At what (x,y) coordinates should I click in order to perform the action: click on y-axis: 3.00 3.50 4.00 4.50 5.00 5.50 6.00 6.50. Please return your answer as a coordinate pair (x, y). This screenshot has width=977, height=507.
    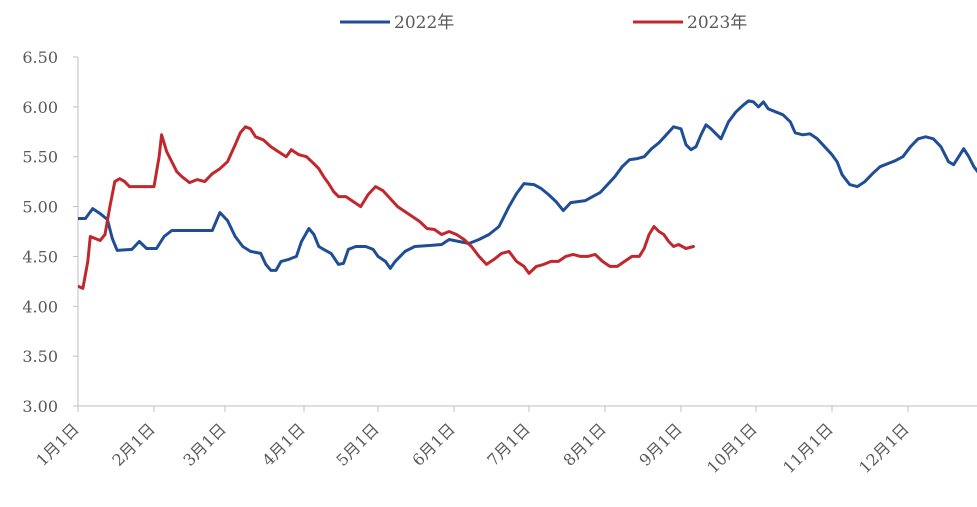
    Looking at the image, I should click on (50, 232).